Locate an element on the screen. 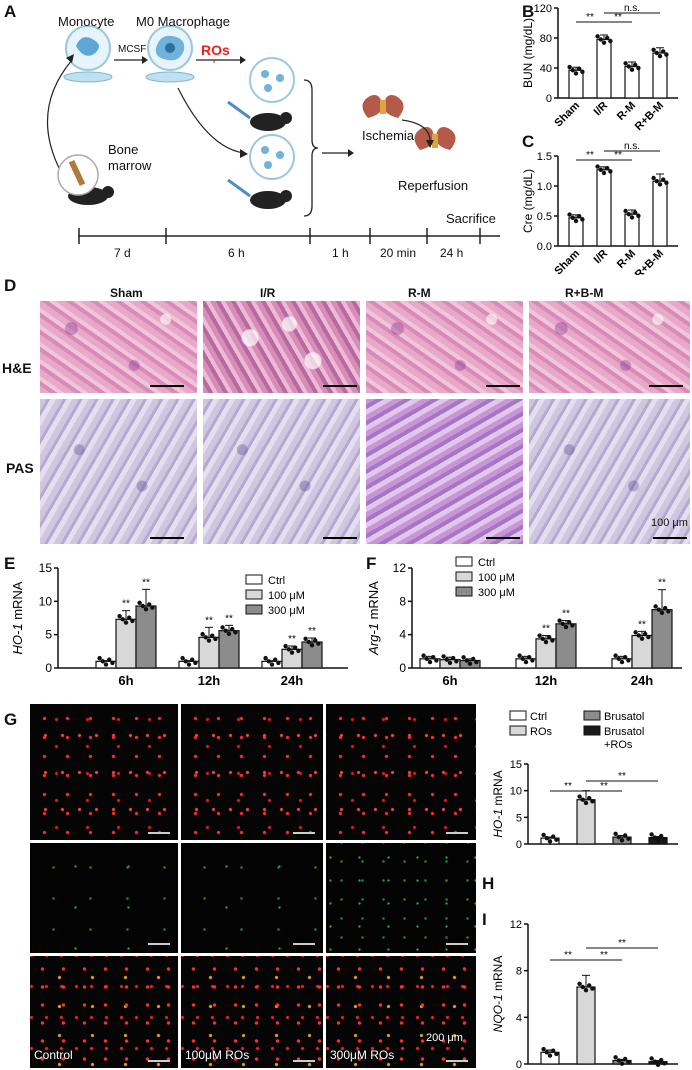 Image resolution: width=692 pixels, height=1070 pixels. fluor-control-red is located at coordinates (104, 772).